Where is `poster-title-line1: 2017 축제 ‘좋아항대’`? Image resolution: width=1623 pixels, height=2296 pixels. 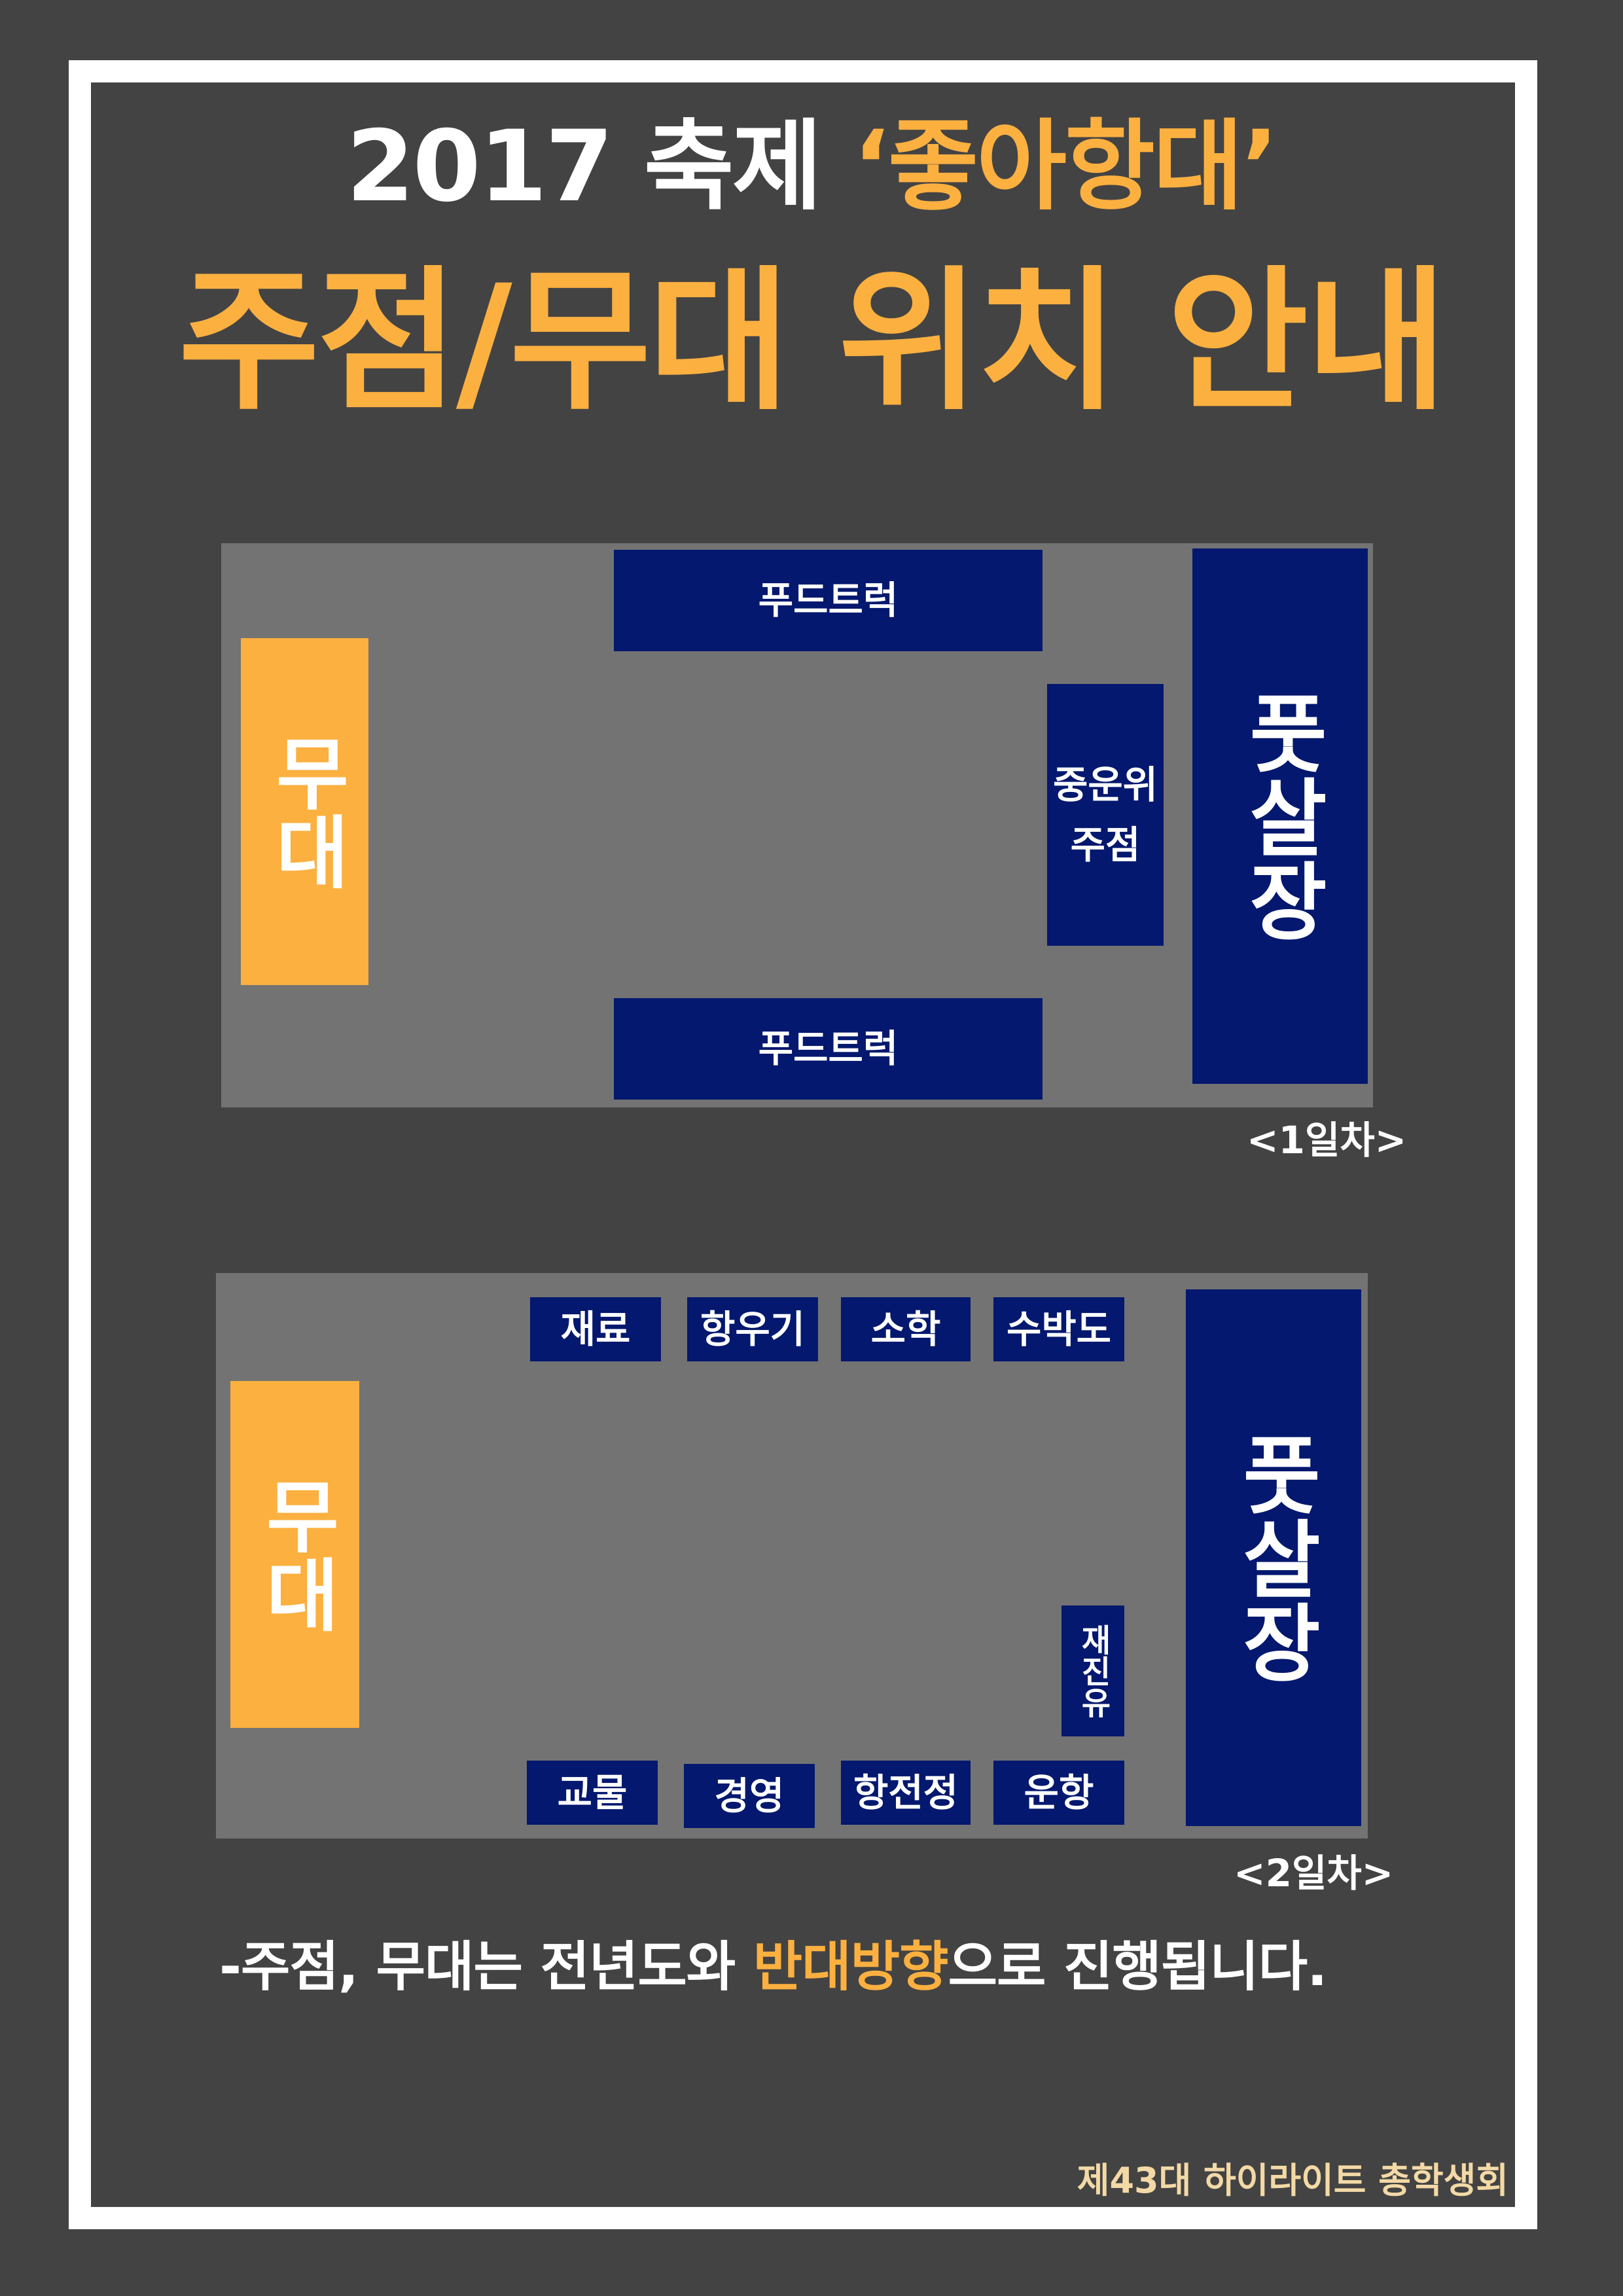 poster-title-line1: 2017 축제 ‘좋아항대’ is located at coordinates (811, 167).